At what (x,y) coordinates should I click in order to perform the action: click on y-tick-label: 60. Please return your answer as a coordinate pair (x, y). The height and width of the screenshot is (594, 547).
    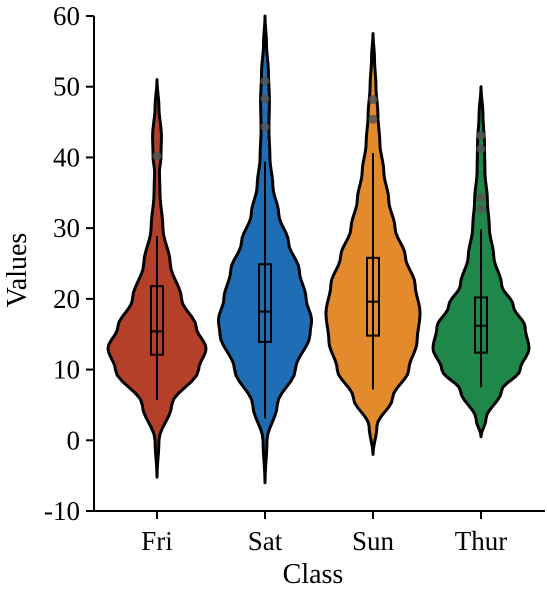
    Looking at the image, I should click on (66, 16).